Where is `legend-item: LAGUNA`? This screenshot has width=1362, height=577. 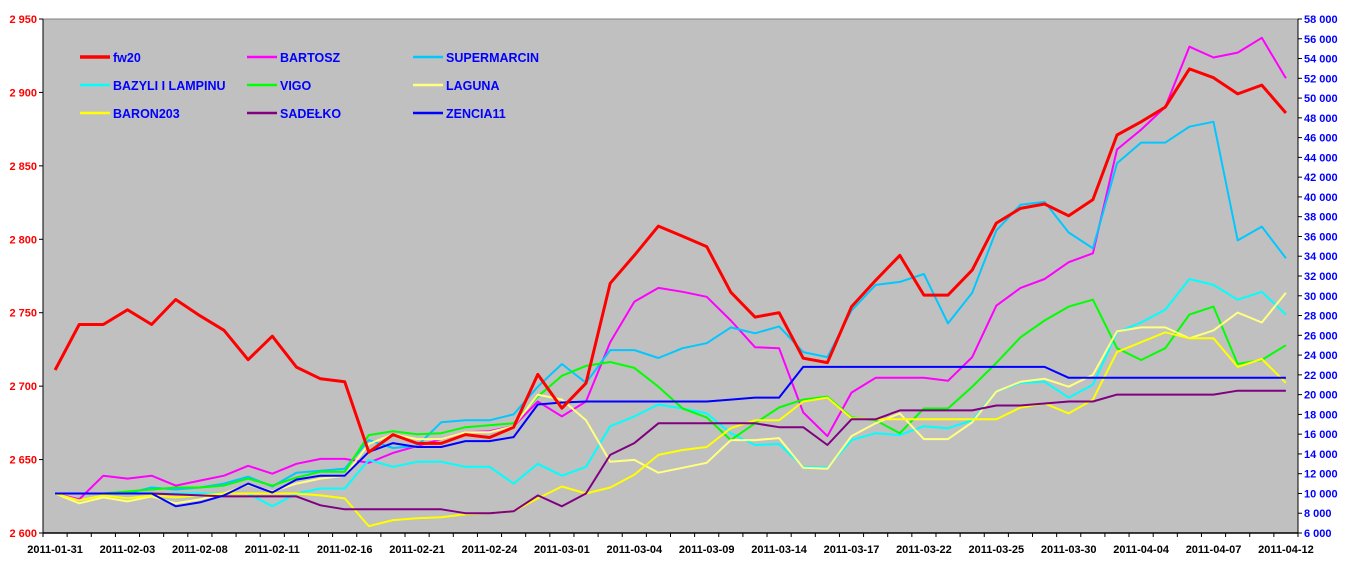 legend-item: LAGUNA is located at coordinates (456, 86).